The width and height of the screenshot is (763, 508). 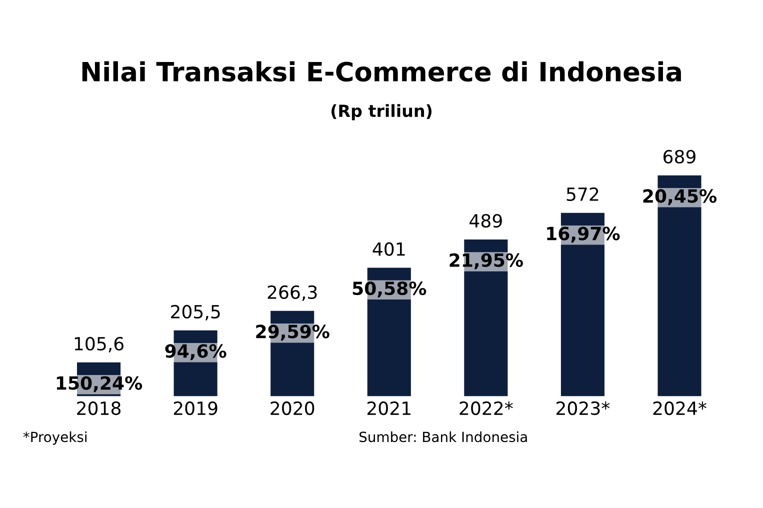 What do you see at coordinates (195, 312) in the screenshot?
I see `data-label: 205,5` at bounding box center [195, 312].